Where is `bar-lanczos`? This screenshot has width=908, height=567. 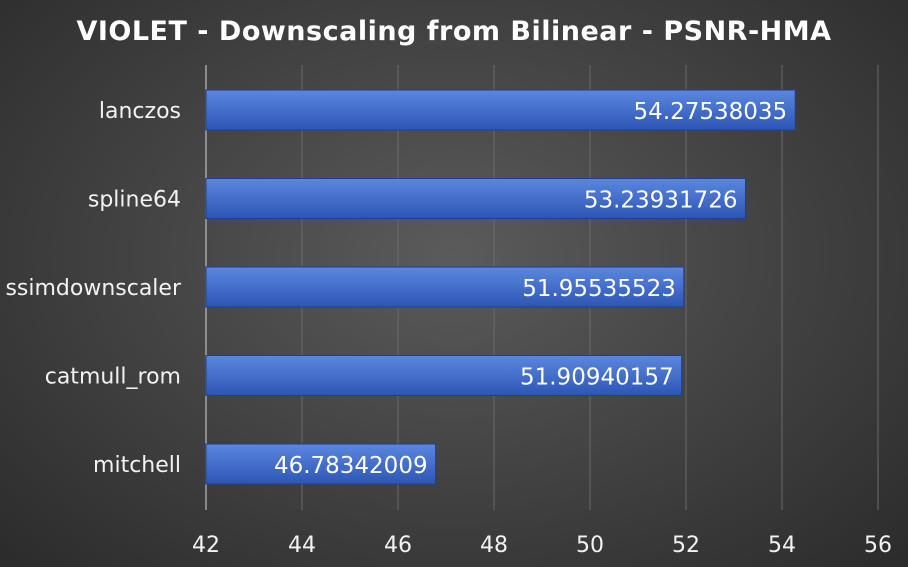
bar-lanczos is located at coordinates (500, 110).